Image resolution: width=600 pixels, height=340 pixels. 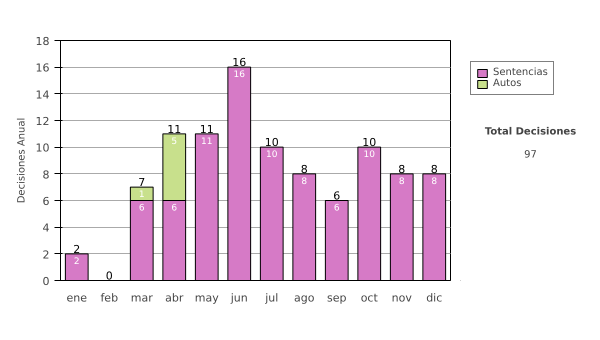 What do you see at coordinates (46, 201) in the screenshot?
I see `y-tick-label: 6` at bounding box center [46, 201].